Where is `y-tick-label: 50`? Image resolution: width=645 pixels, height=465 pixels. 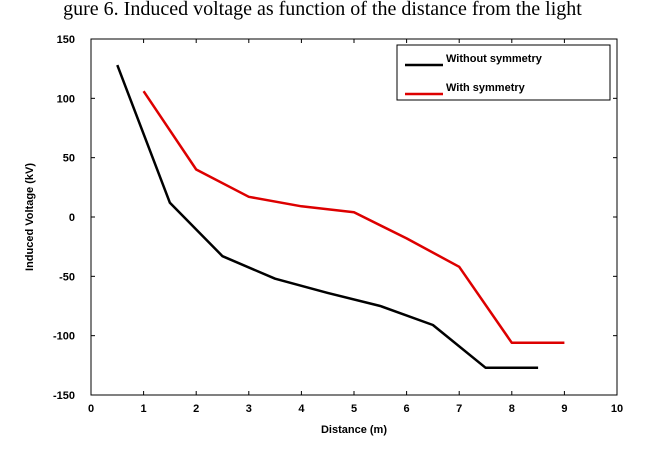 y-tick-label: 50 is located at coordinates (69, 159).